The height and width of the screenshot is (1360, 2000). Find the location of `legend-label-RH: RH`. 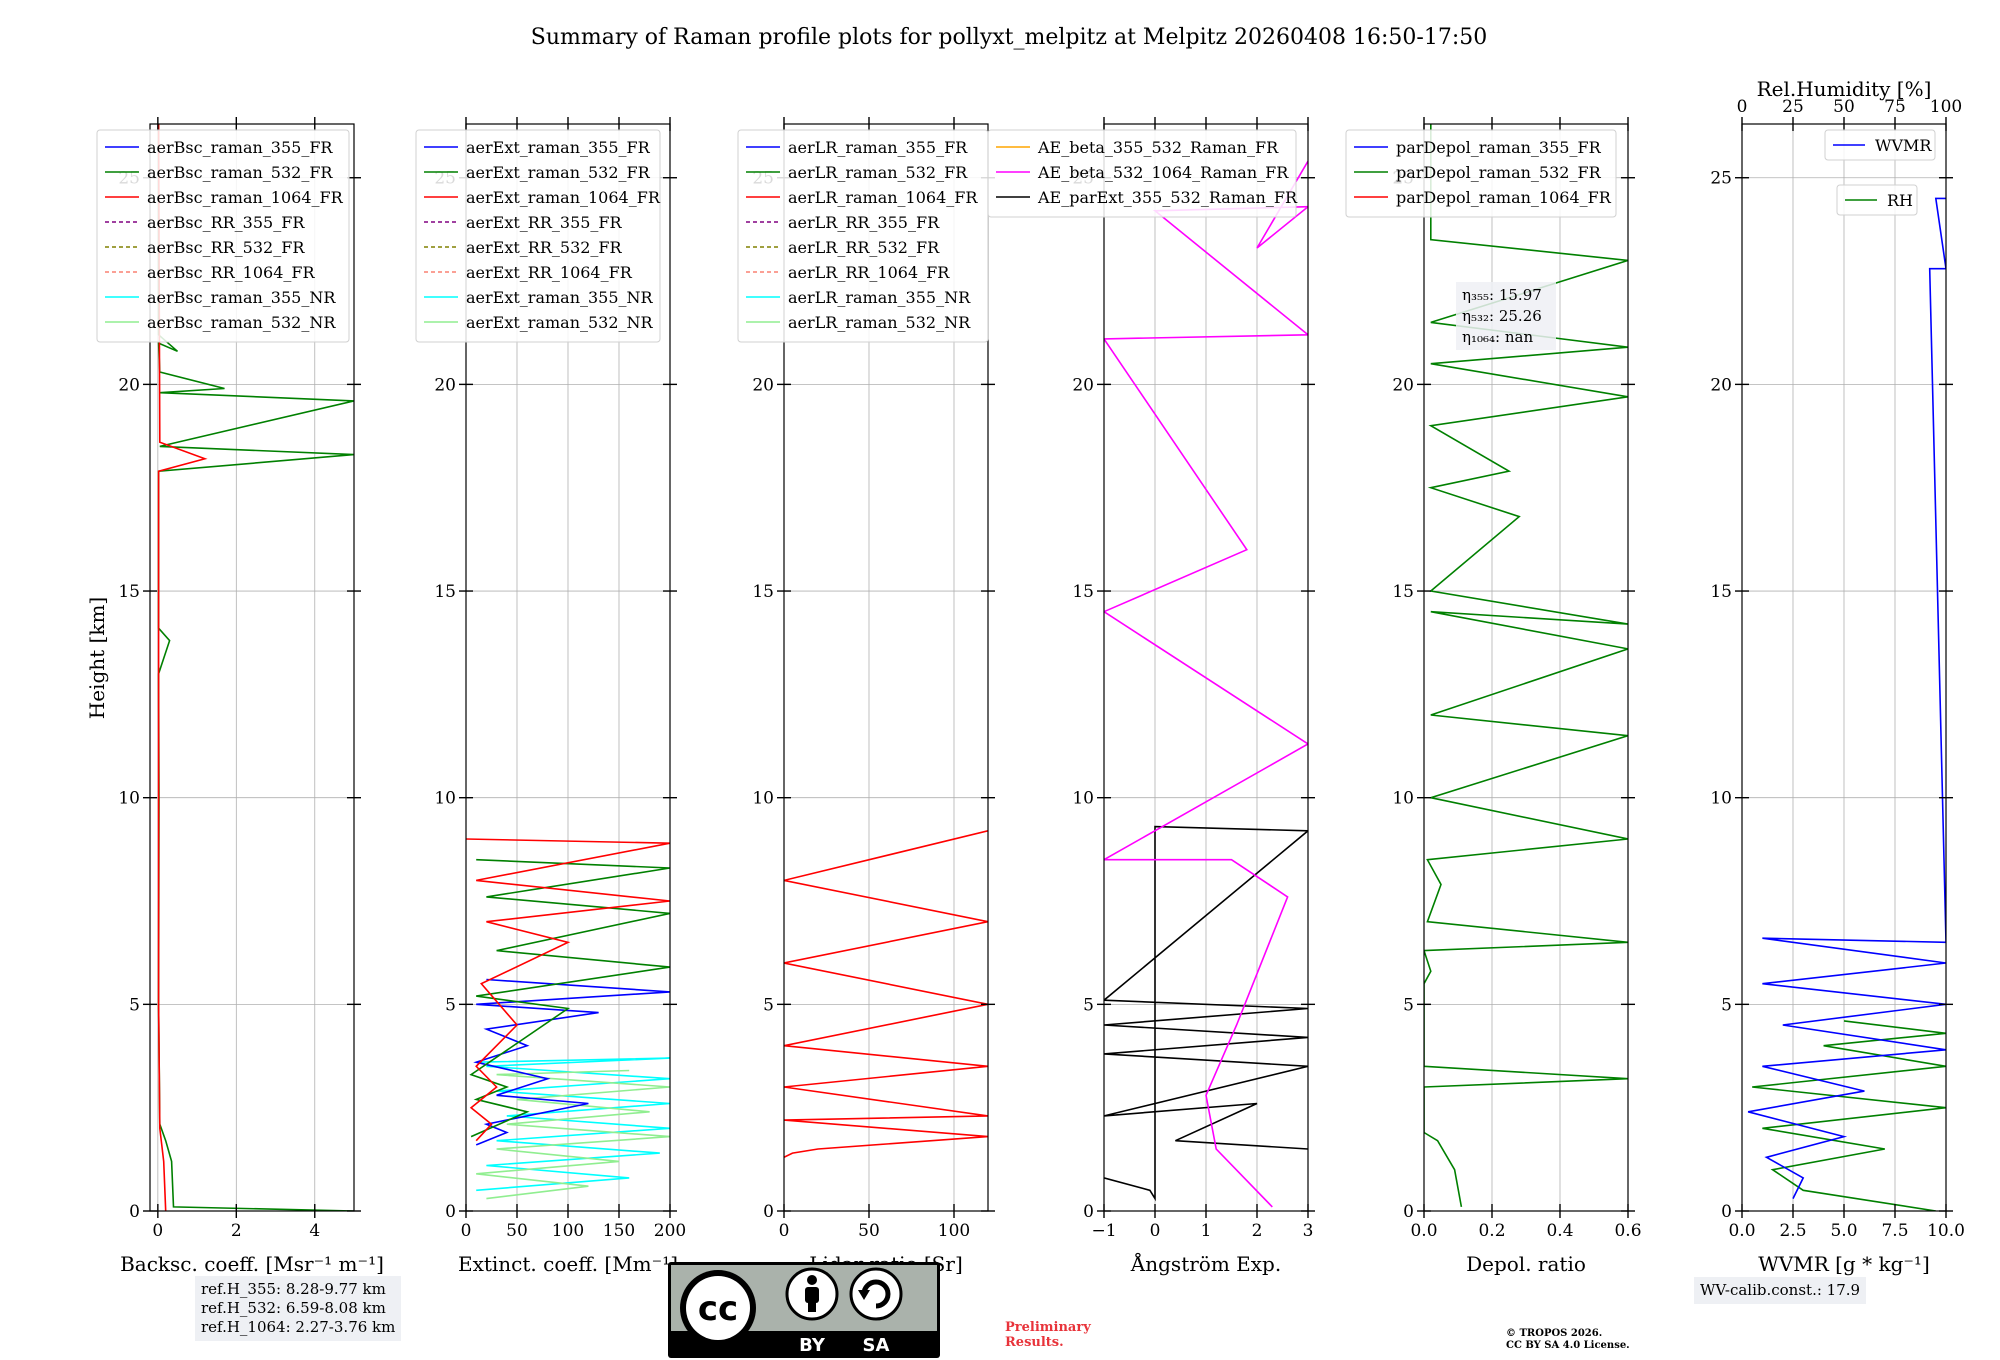

legend-label-RH: RH is located at coordinates (1900, 200).